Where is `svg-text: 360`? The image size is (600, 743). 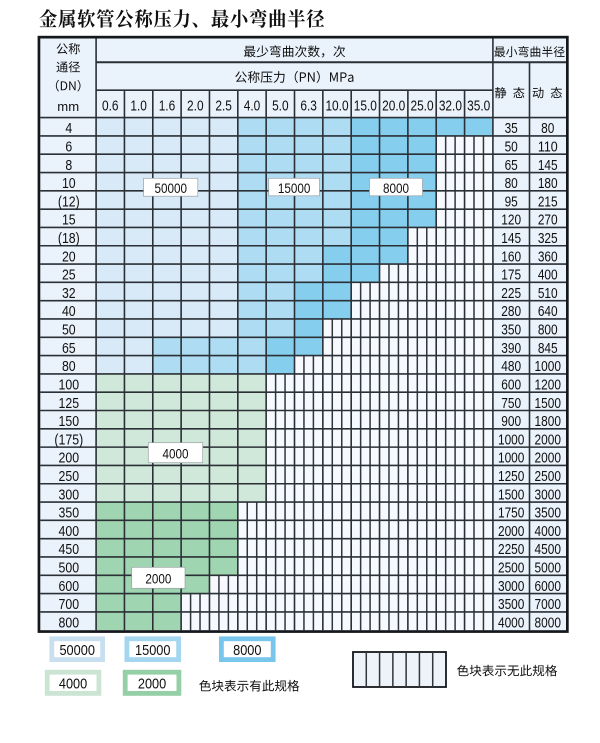
svg-text: 360 is located at coordinates (548, 257).